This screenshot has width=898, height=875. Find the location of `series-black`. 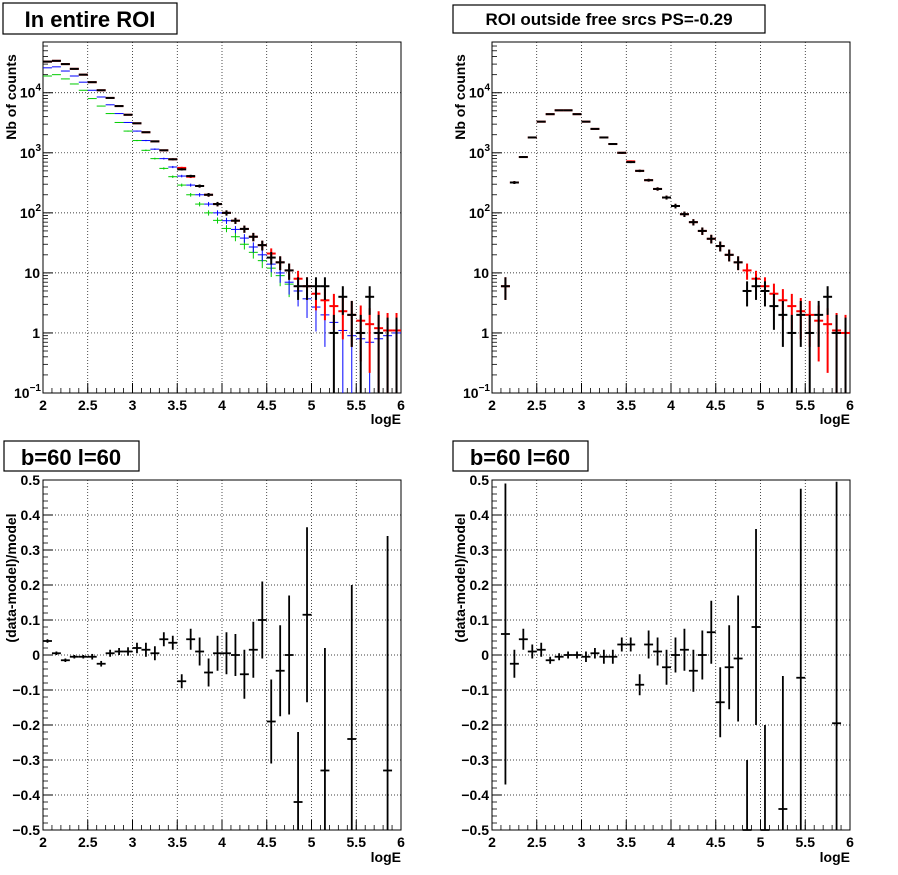

series-black is located at coordinates (673, 251).